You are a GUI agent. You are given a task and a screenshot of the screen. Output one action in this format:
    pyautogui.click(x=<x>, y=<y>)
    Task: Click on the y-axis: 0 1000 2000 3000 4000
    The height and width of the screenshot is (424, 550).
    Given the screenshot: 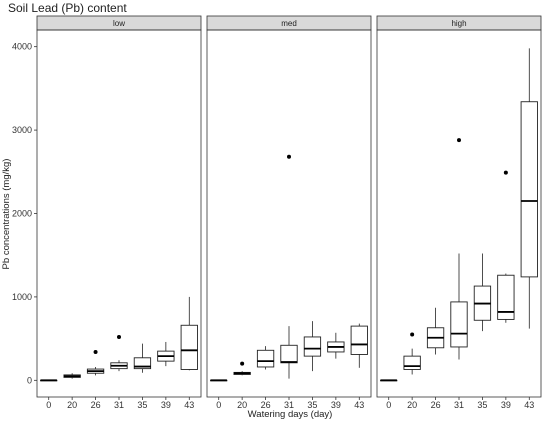 What is the action you would take?
    pyautogui.click(x=24, y=213)
    